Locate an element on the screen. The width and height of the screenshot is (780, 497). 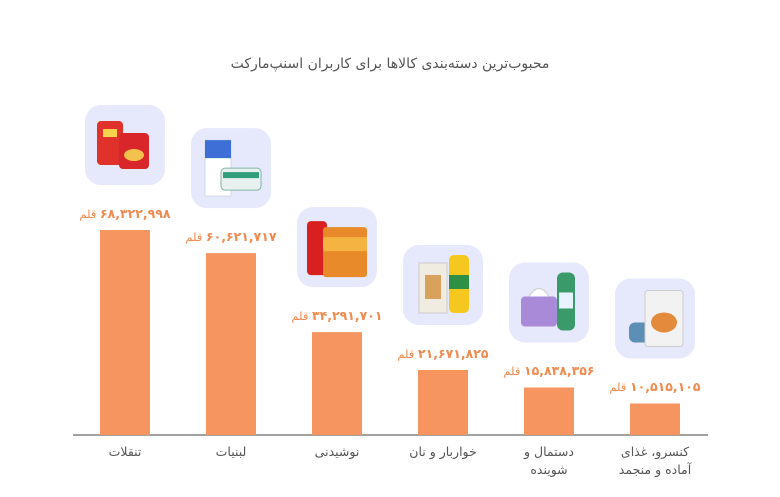
data-label: ۱۵,۸۳۸,۳۵۶ قلم is located at coordinates (549, 370).